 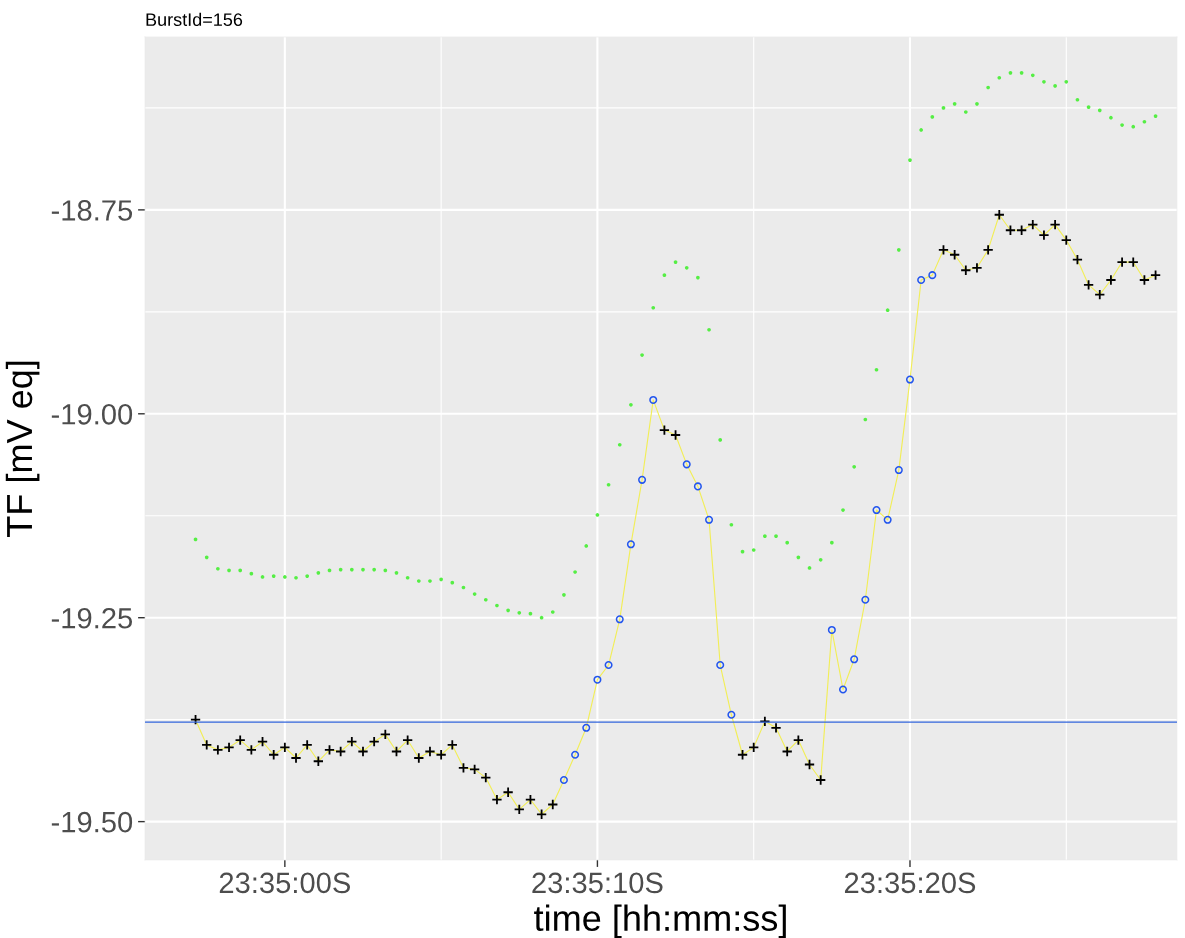 What do you see at coordinates (194, 19) in the screenshot?
I see `chart-title: BurstId=156` at bounding box center [194, 19].